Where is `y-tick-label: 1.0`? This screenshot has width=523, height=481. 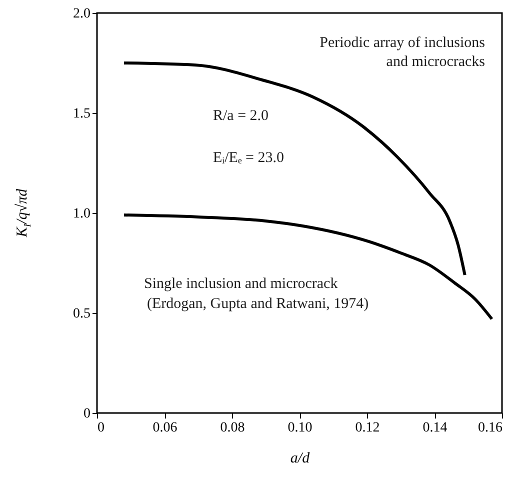
y-tick-label: 1.0 is located at coordinates (81, 214).